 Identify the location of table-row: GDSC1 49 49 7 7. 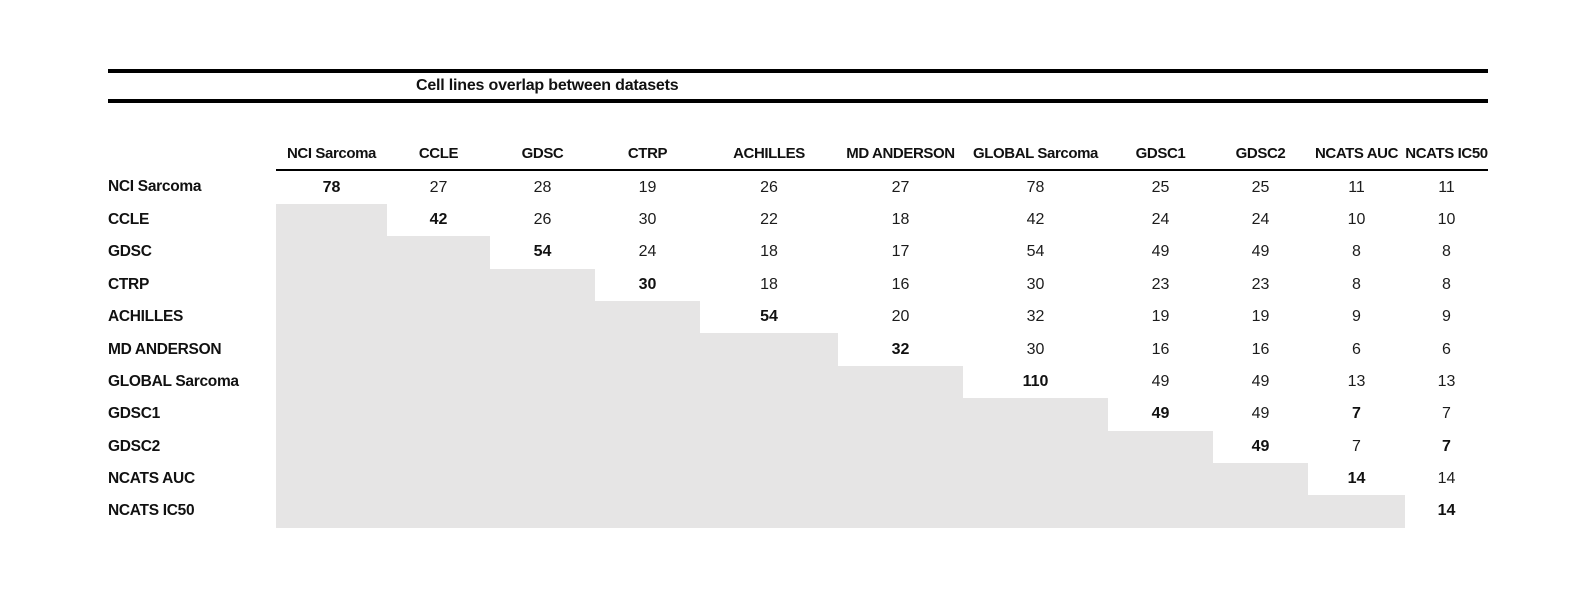
(798, 414).